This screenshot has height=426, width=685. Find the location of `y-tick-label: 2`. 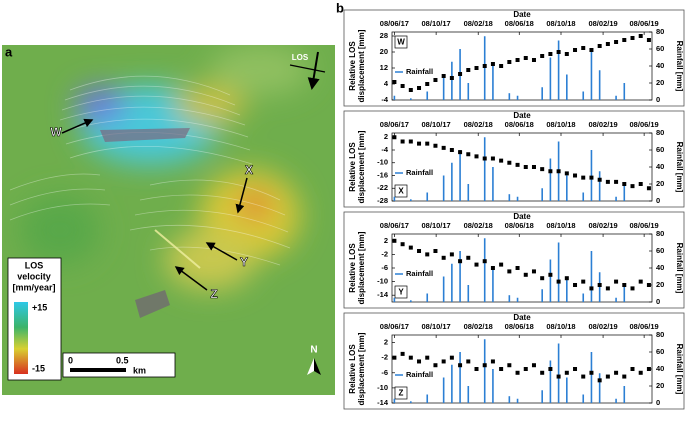

y-tick-label: 2 is located at coordinates (386, 342).